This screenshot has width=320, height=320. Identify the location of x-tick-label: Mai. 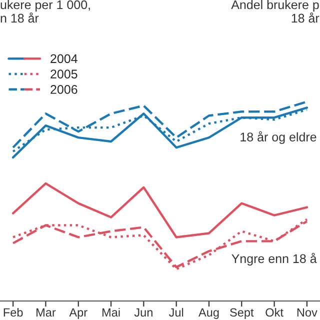
(111, 312).